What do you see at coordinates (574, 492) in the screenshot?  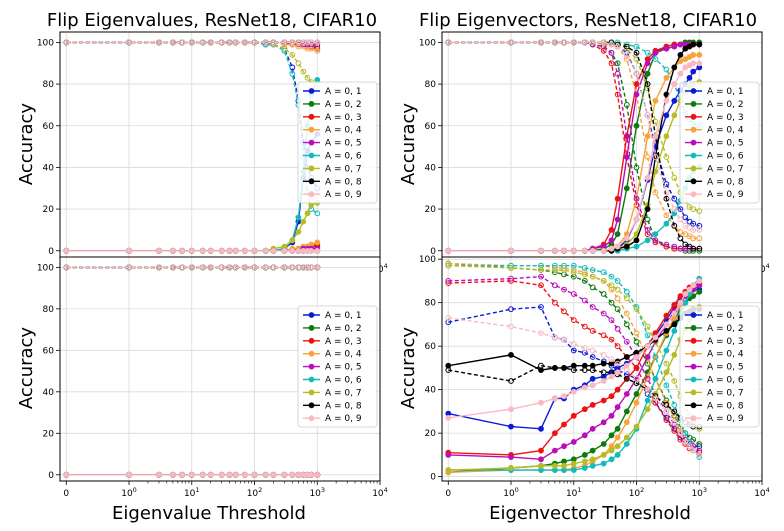 I see `x-tick-label: 101` at bounding box center [574, 492].